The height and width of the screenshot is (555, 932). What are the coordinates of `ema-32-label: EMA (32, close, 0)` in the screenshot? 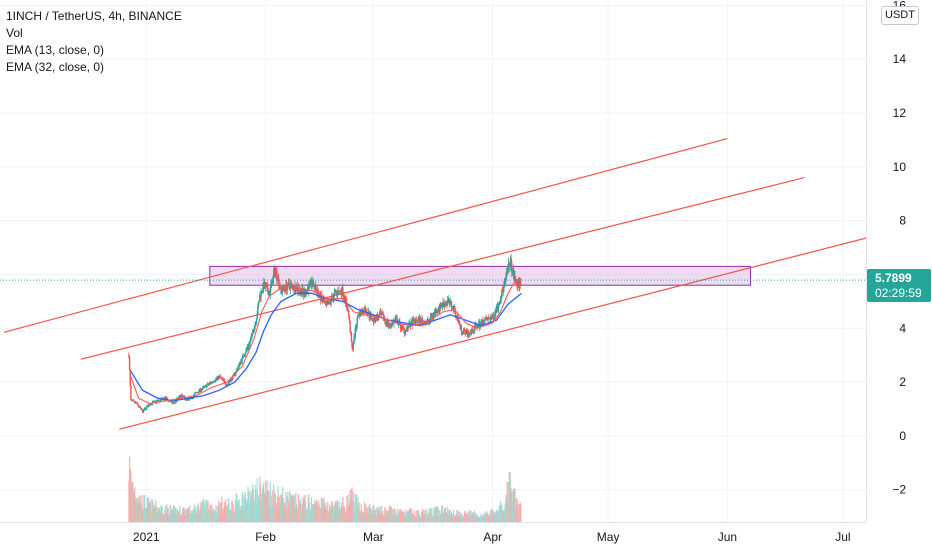 It's located at (55, 67).